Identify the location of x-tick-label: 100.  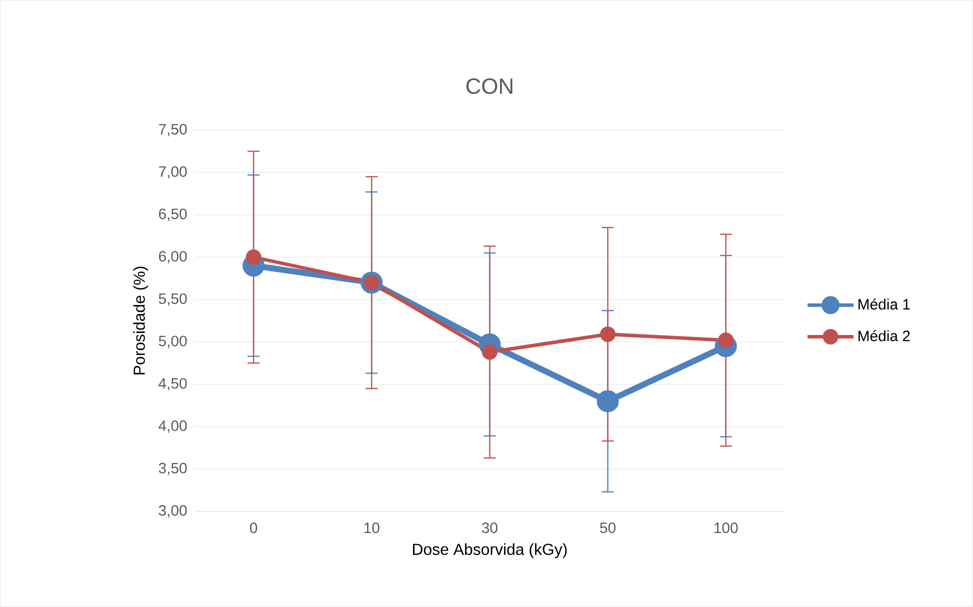
(726, 528).